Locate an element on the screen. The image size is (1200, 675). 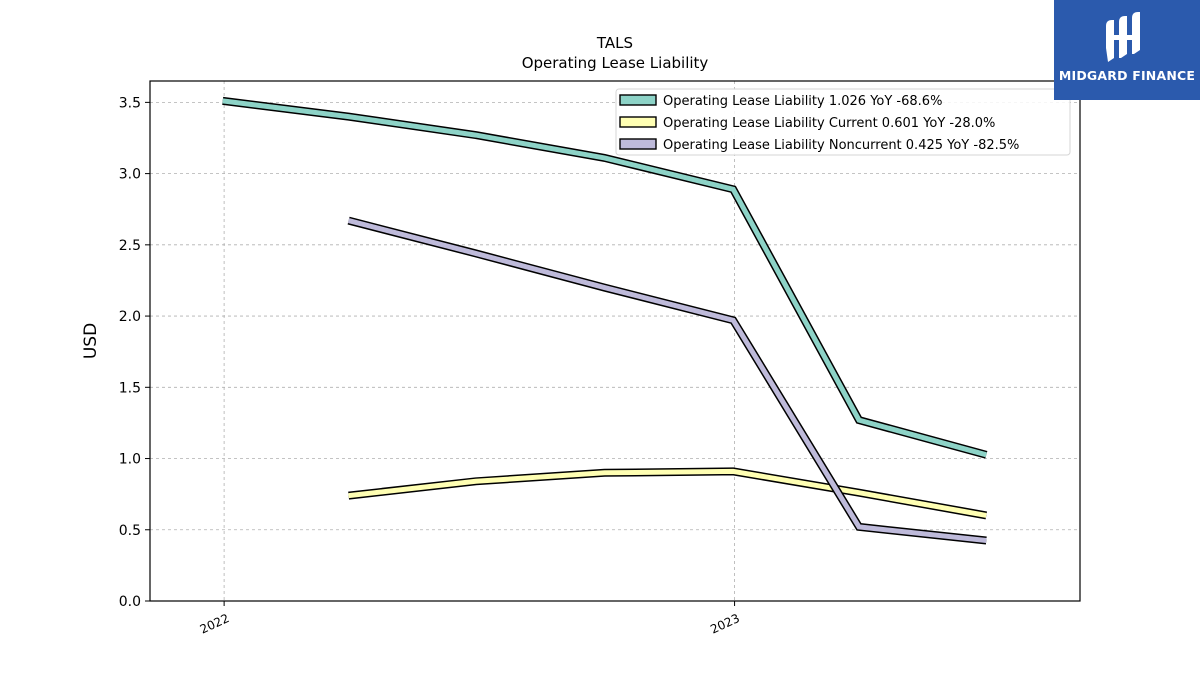
chart-title: TALS is located at coordinates (614, 43).